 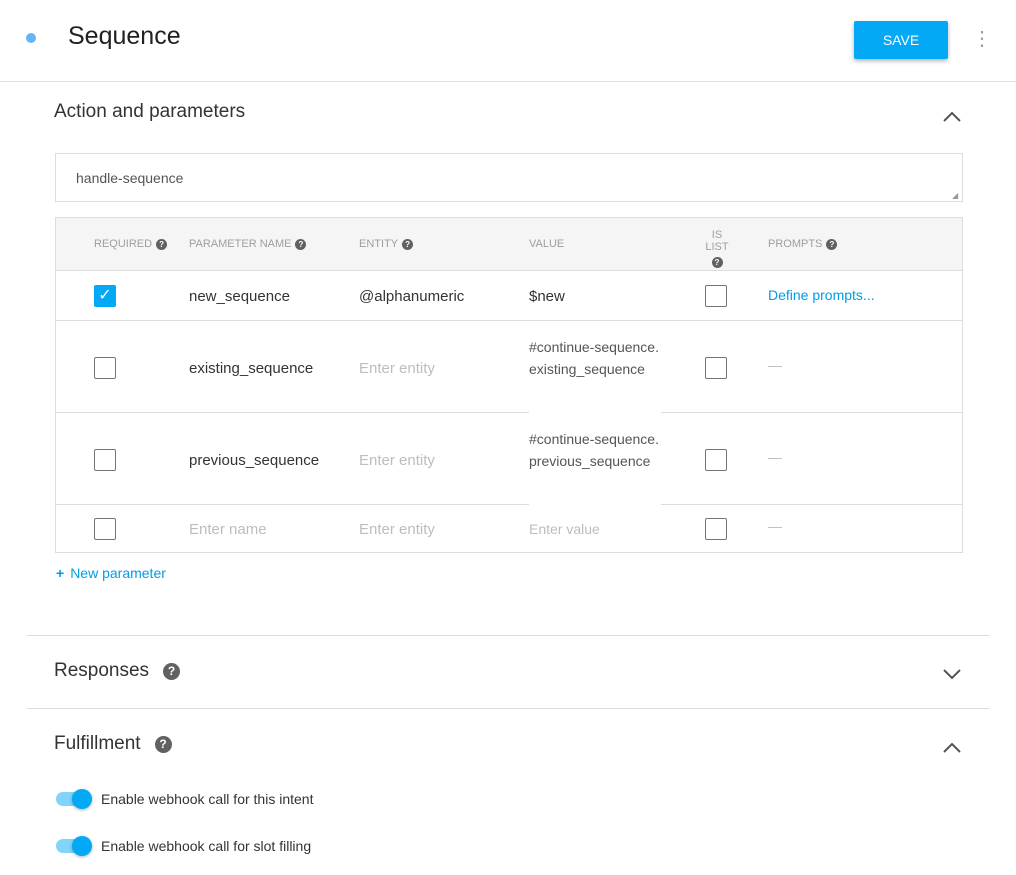 What do you see at coordinates (31, 38) in the screenshot?
I see `status-dot` at bounding box center [31, 38].